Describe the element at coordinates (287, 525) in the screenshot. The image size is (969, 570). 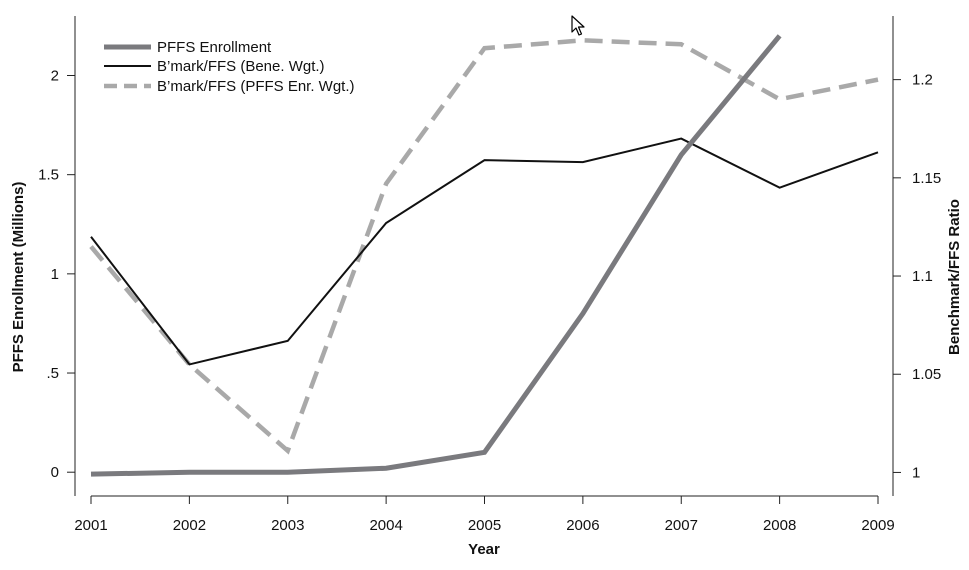
I see `x-tick-label: 2003` at that location.